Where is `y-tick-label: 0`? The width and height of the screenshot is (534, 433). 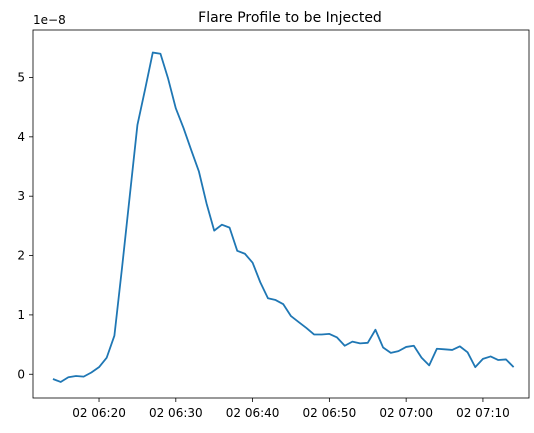
y-tick-label: 0 is located at coordinates (21, 374).